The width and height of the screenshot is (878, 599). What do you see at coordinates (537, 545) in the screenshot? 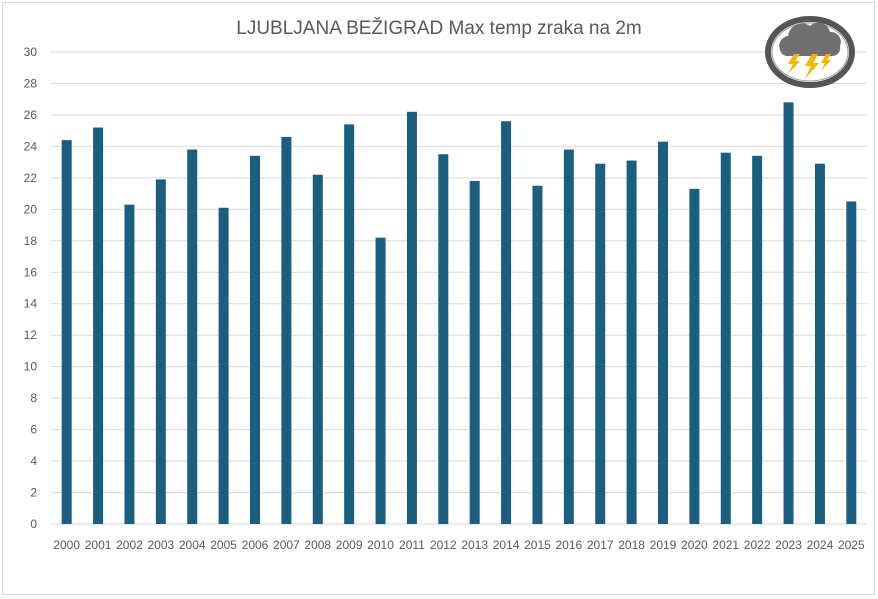
I see `x-tick-label: 2015` at bounding box center [537, 545].